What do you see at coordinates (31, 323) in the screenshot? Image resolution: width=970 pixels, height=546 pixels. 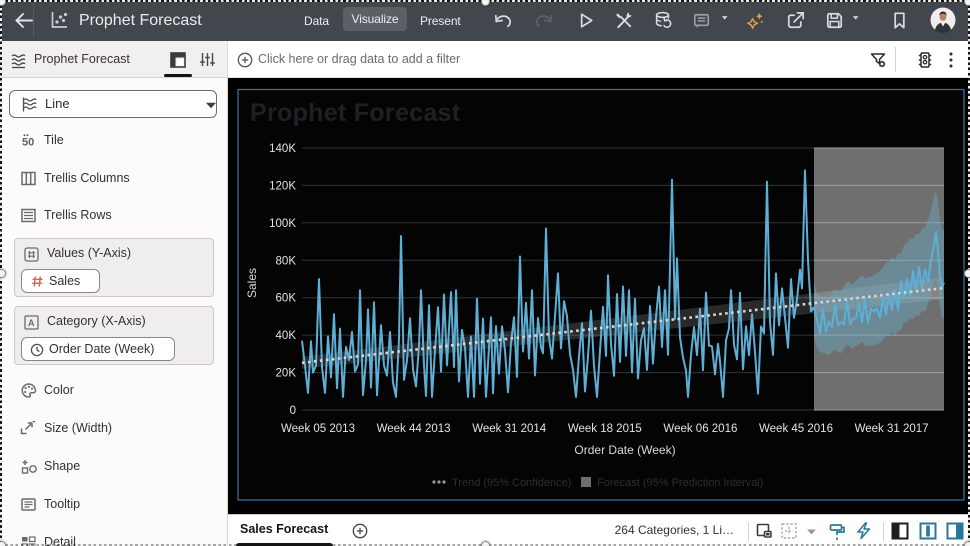 I see `svg-text: A` at bounding box center [31, 323].